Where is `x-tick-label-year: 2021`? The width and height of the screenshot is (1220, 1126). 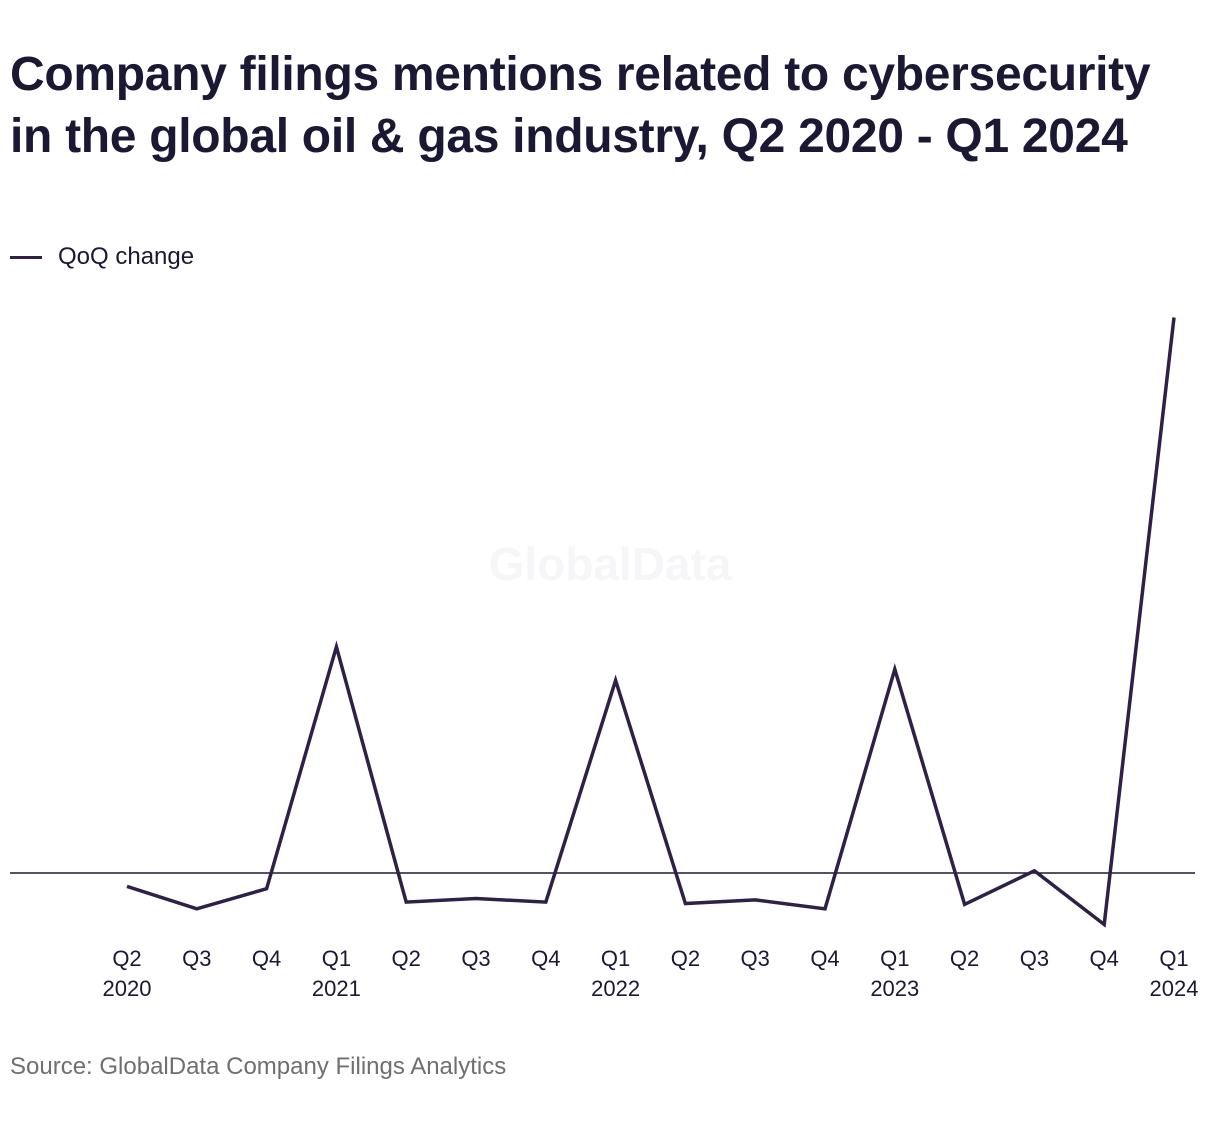 x-tick-label-year: 2021 is located at coordinates (336, 988).